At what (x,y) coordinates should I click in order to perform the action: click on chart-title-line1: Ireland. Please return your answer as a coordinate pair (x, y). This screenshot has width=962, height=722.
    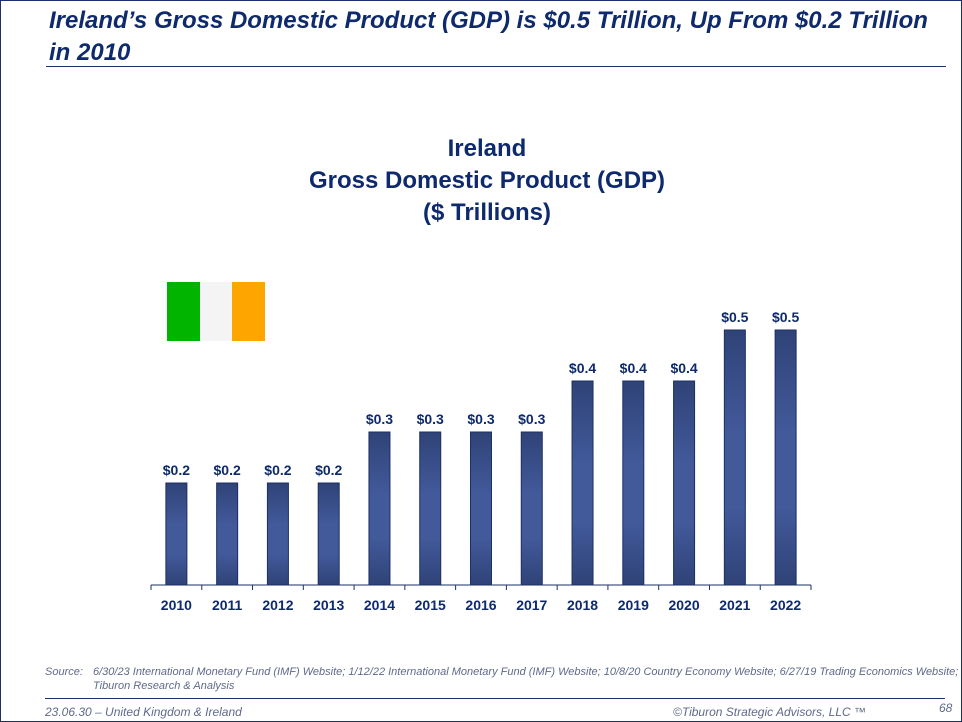
    Looking at the image, I should click on (487, 148).